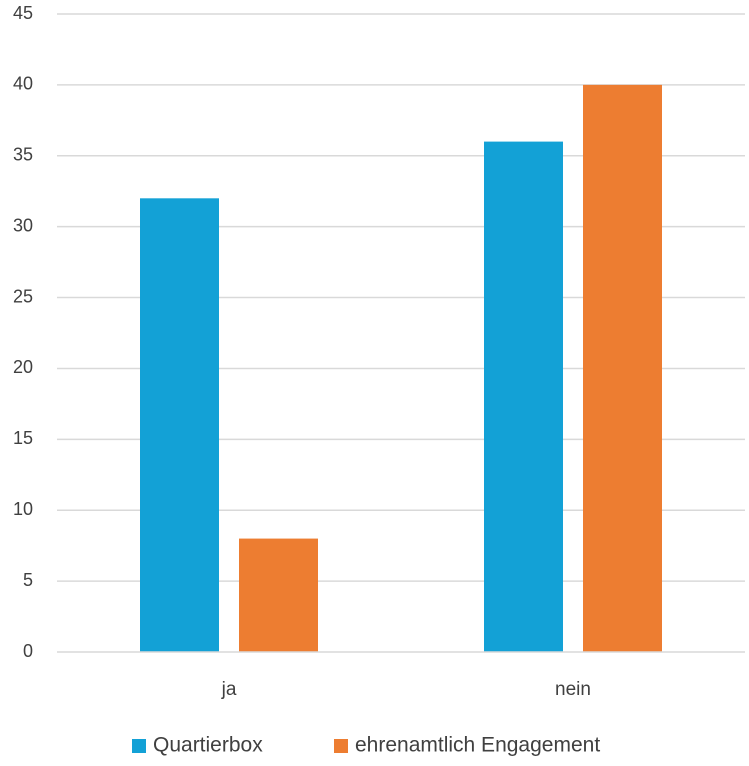 The image size is (749, 766). Describe the element at coordinates (573, 689) in the screenshot. I see `x-category-label: nein` at that location.